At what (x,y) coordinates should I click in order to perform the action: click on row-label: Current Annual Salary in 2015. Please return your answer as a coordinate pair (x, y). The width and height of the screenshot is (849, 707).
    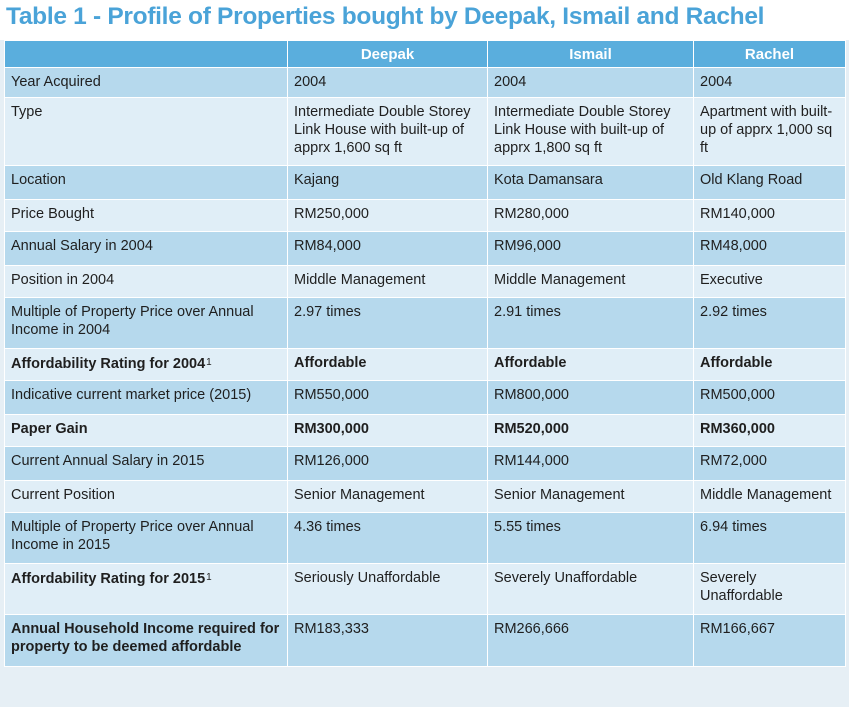
    Looking at the image, I should click on (108, 461).